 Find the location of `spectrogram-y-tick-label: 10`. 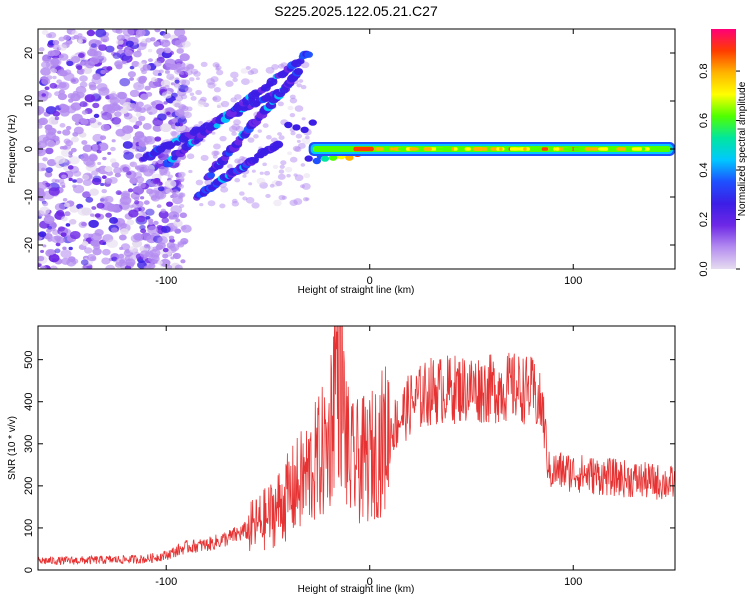

spectrogram-y-tick-label: 10 is located at coordinates (29, 101).